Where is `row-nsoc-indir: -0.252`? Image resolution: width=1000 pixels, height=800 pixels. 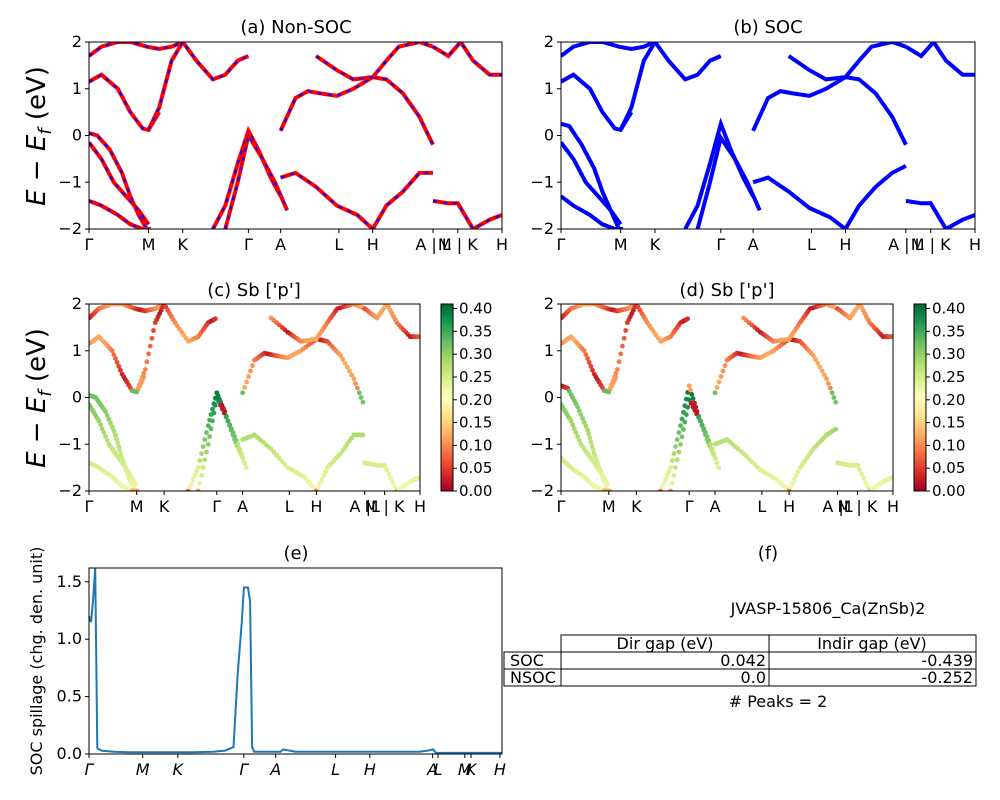
row-nsoc-indir: -0.252 is located at coordinates (947, 677).